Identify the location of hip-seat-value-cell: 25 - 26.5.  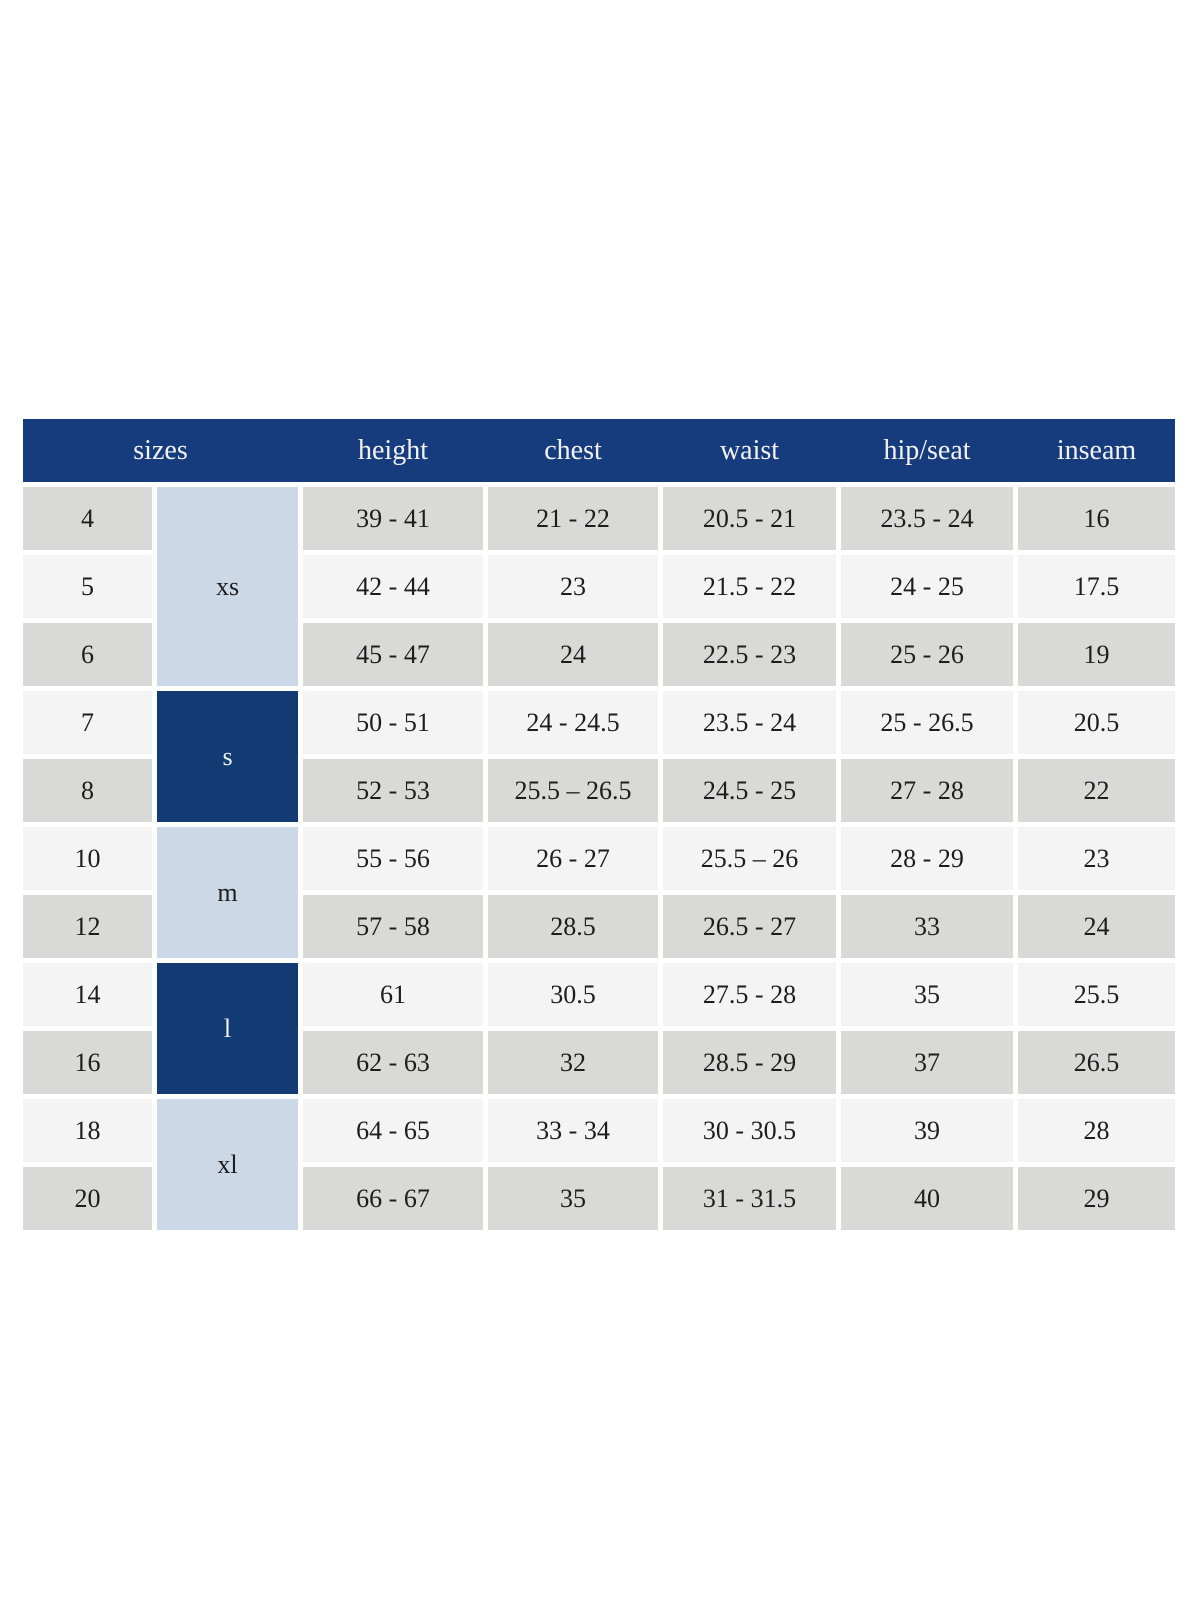
(927, 722).